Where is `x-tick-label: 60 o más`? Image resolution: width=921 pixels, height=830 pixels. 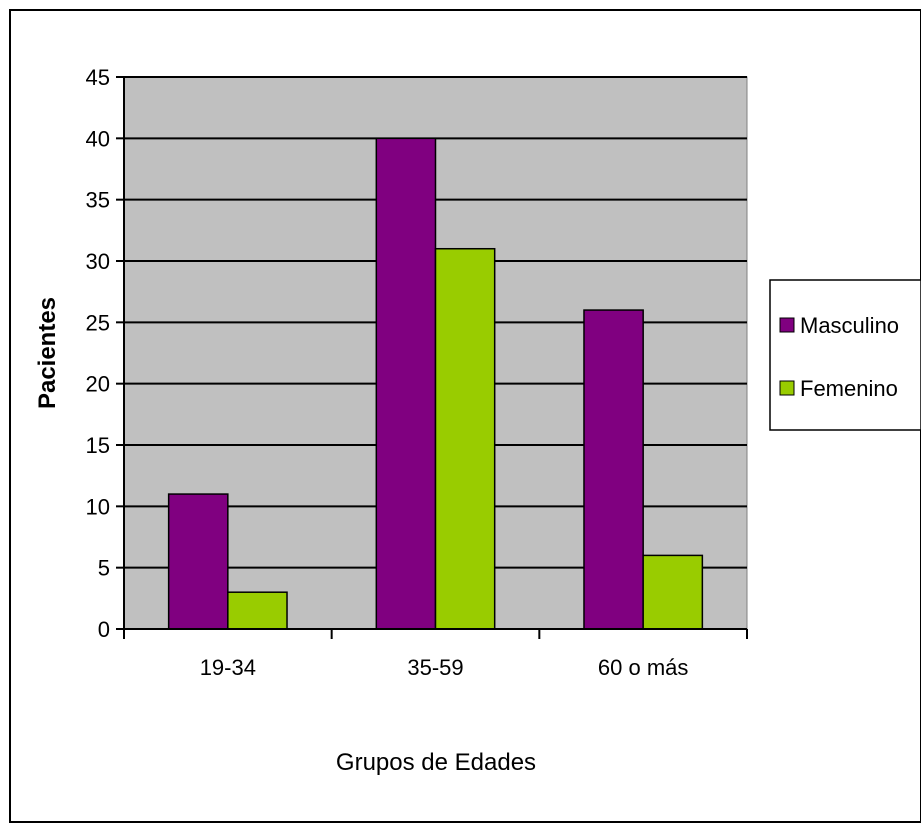 x-tick-label: 60 o más is located at coordinates (643, 667).